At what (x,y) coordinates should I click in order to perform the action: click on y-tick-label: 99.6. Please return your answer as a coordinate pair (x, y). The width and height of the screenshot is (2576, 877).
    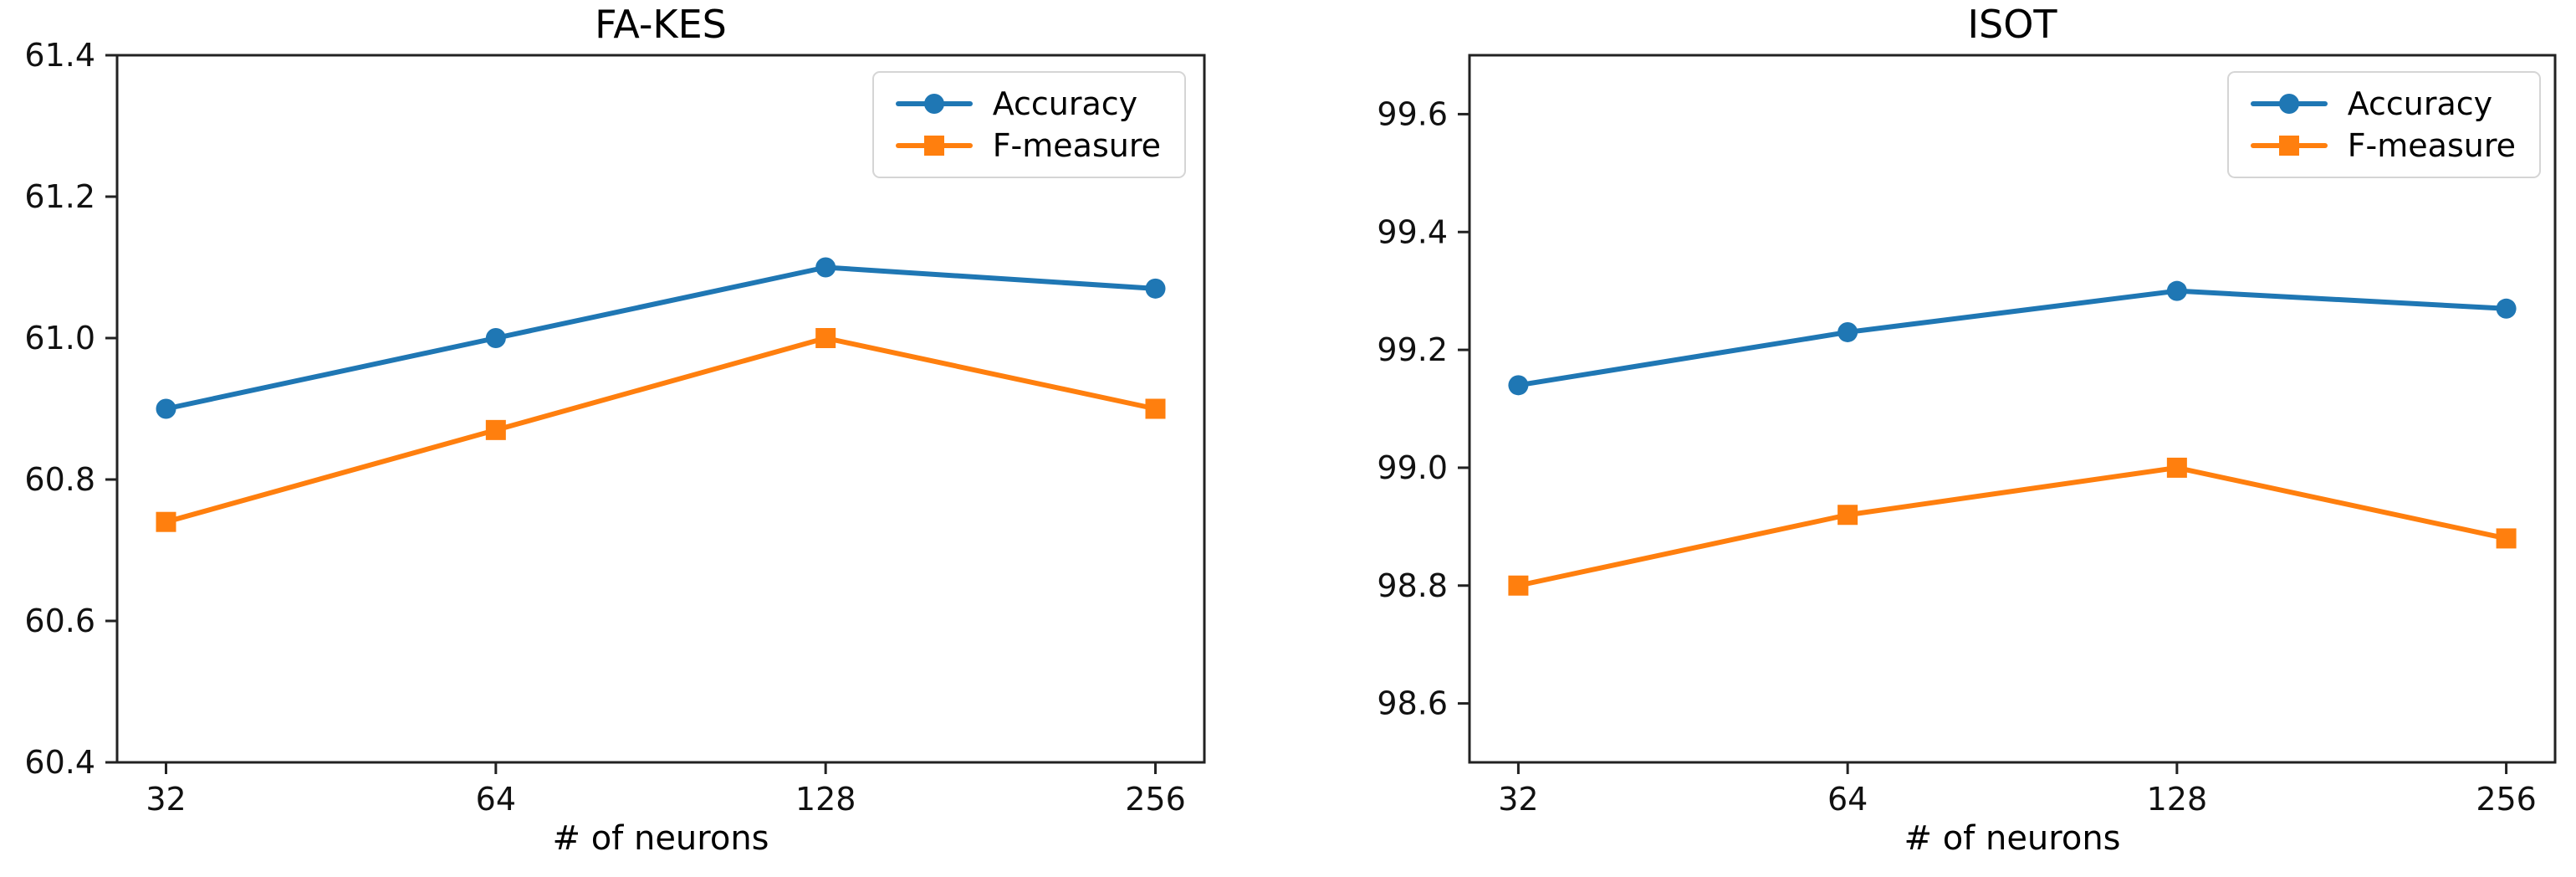
    Looking at the image, I should click on (1412, 114).